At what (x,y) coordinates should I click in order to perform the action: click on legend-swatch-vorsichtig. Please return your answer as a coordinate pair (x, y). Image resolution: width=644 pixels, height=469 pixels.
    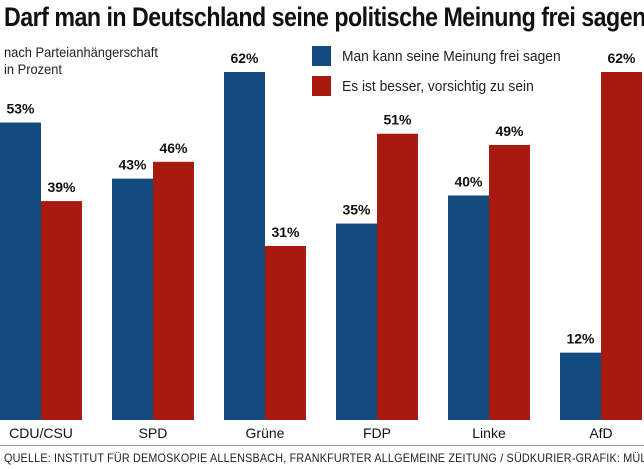
    Looking at the image, I should click on (321, 86).